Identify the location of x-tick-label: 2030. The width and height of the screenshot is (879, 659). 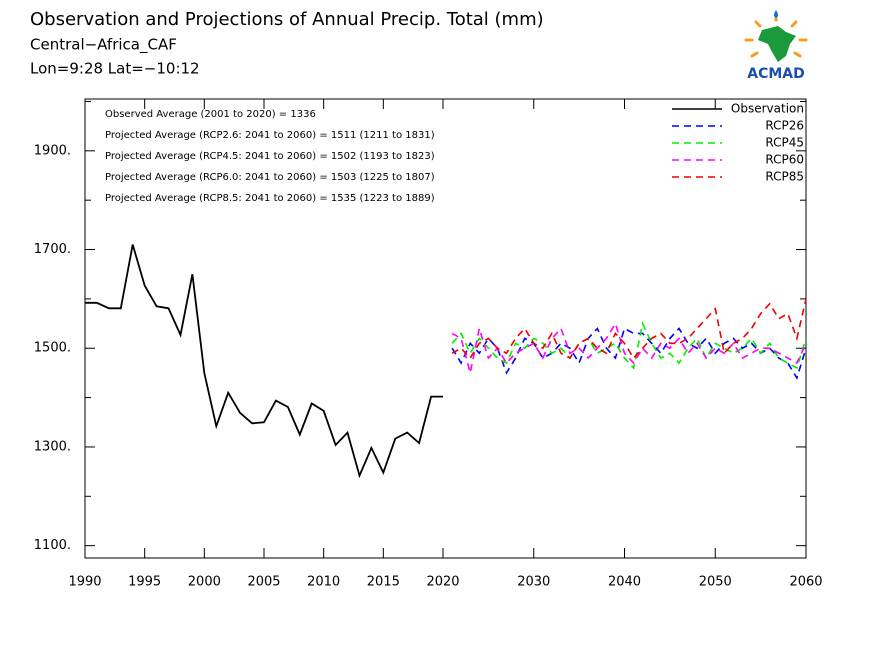
(533, 582).